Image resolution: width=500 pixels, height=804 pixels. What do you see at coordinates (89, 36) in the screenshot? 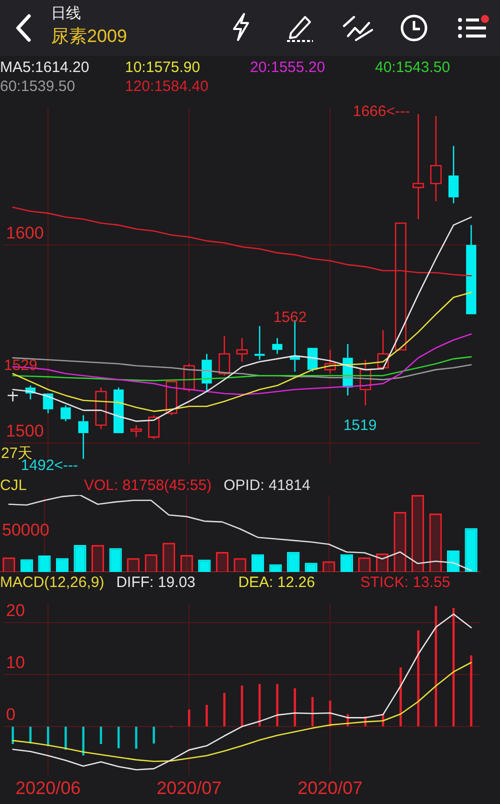
I see `chart-title: 尿素2009` at bounding box center [89, 36].